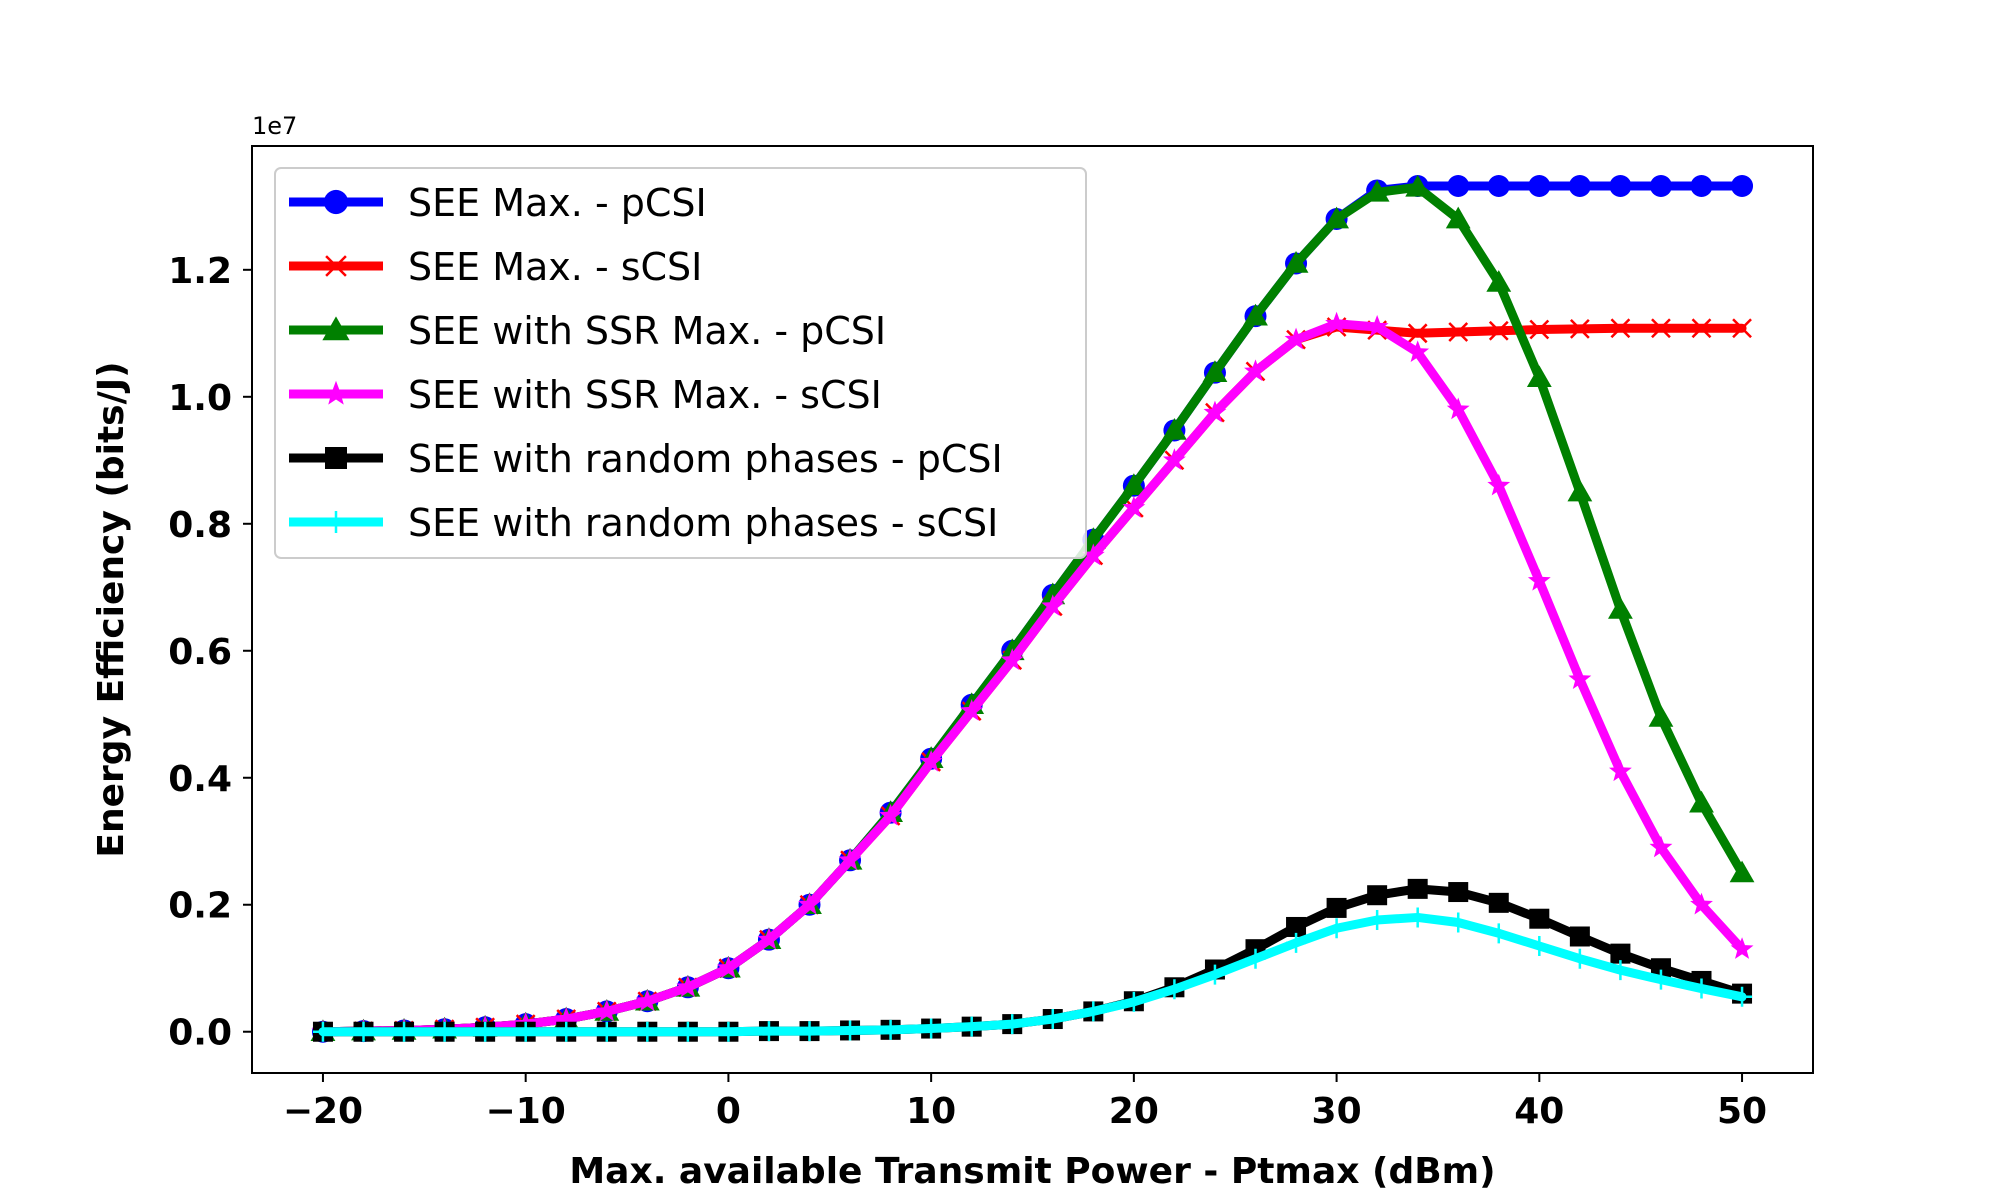  Describe the element at coordinates (200, 652) in the screenshot. I see `y-tick-label: 0.6` at that location.